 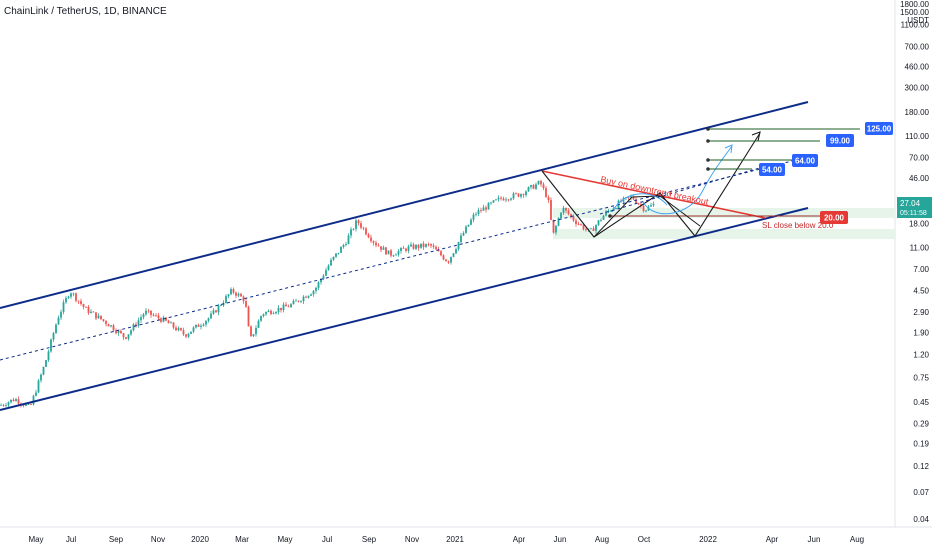 I want to click on target-anchor, so click(x=708, y=141).